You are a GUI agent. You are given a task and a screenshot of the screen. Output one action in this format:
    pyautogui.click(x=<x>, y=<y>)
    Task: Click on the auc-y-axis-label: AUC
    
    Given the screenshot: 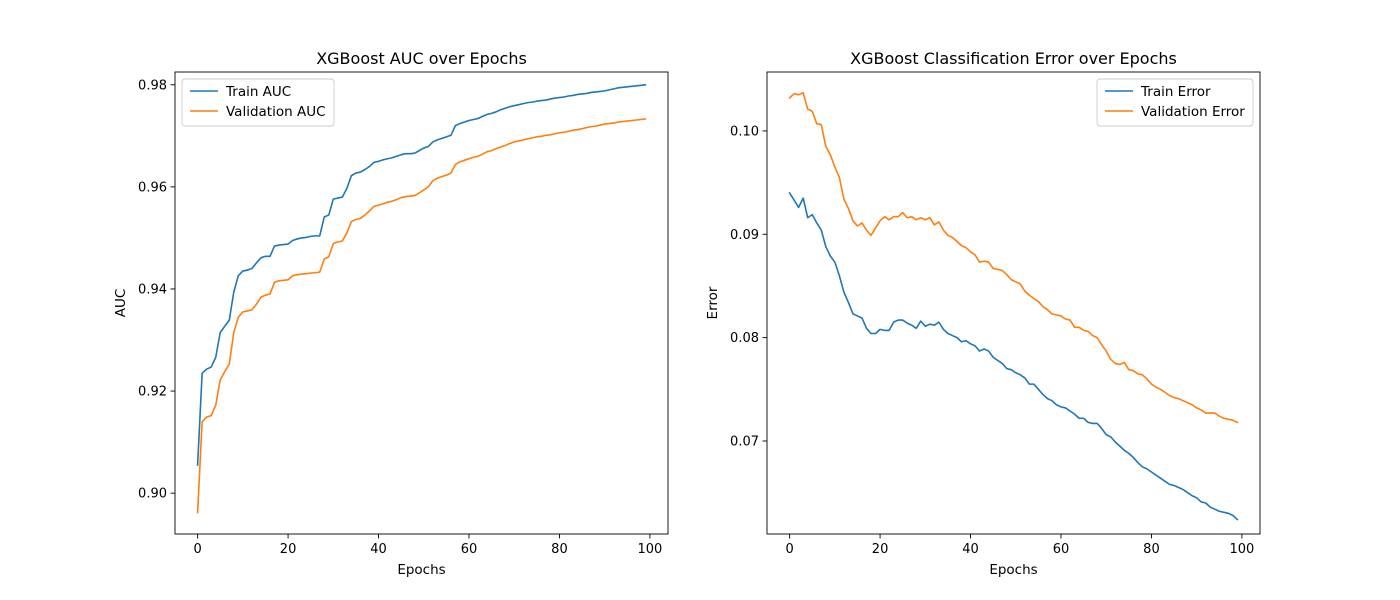 What is the action you would take?
    pyautogui.click(x=121, y=303)
    